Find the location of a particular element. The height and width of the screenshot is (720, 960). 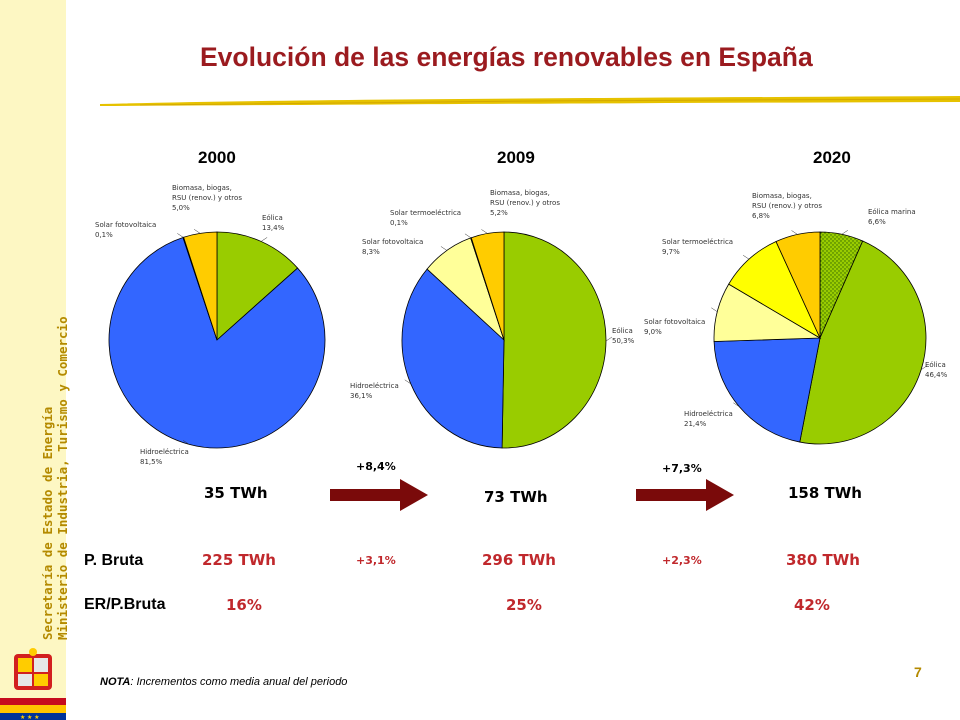

pie-leader-2000-solar-fotovoltaica is located at coordinates (180, 235).